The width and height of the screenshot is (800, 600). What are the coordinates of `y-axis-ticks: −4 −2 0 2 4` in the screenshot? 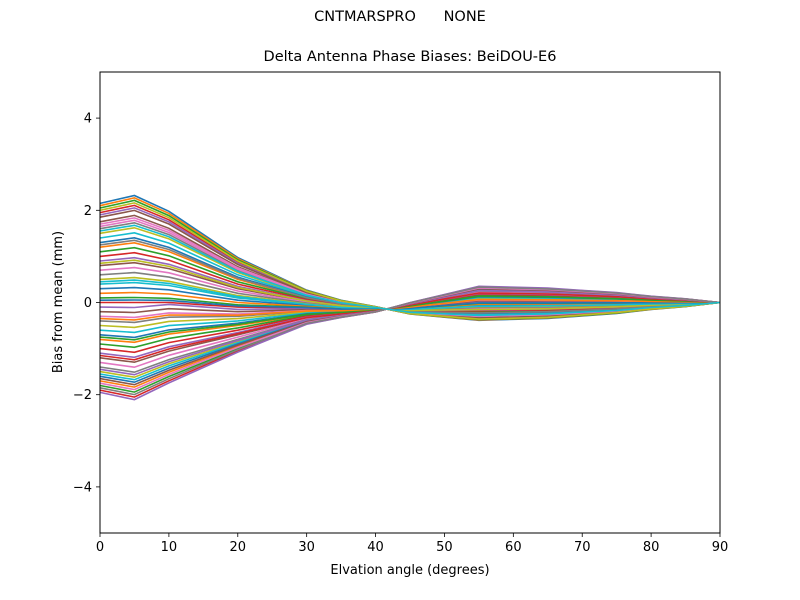 It's located at (86, 303).